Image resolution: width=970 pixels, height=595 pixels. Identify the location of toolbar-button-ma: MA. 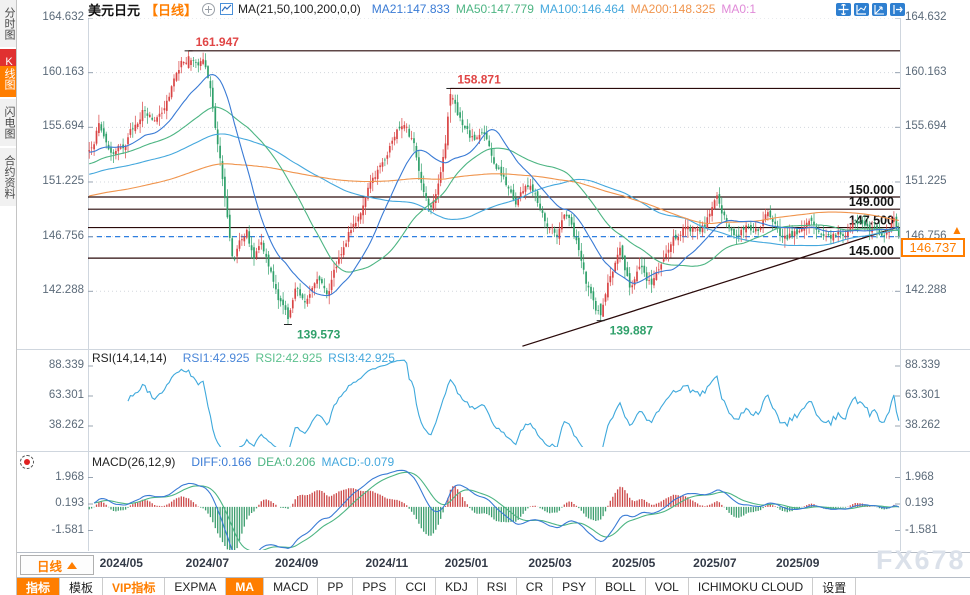
(245, 586).